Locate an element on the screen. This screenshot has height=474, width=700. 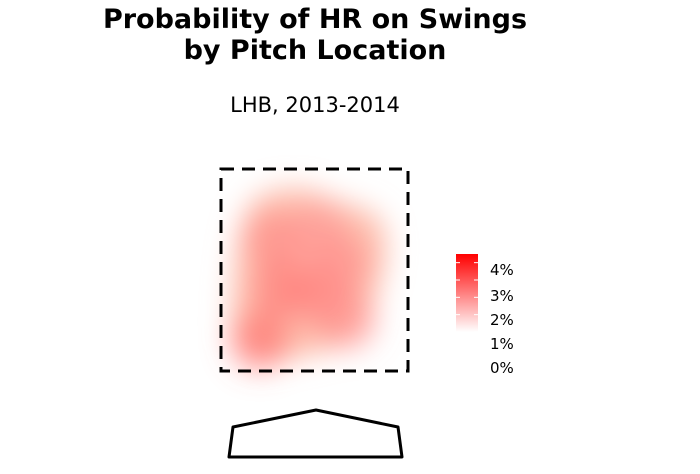
home-plate is located at coordinates (315, 433).